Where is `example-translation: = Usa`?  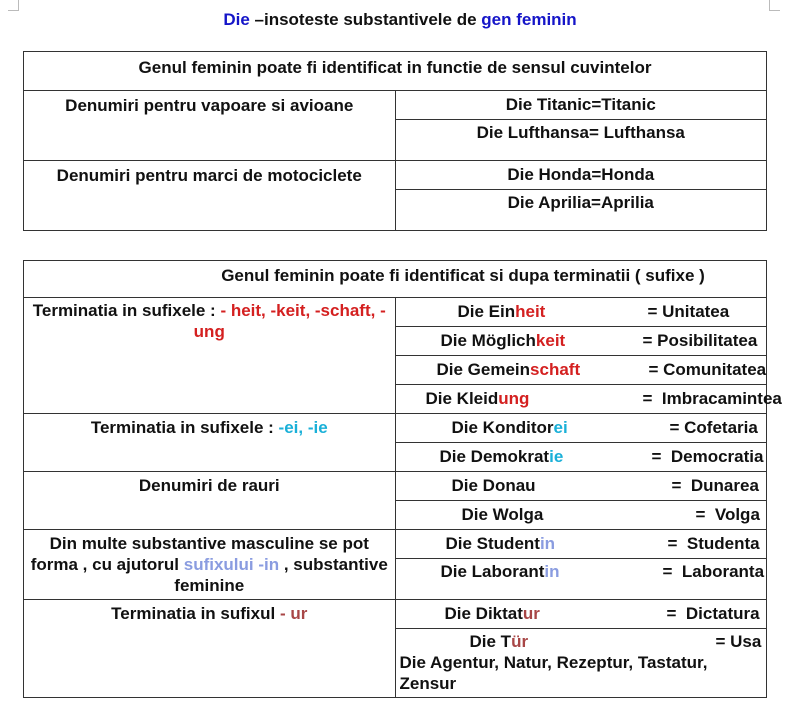
example-translation: = Usa is located at coordinates (738, 641).